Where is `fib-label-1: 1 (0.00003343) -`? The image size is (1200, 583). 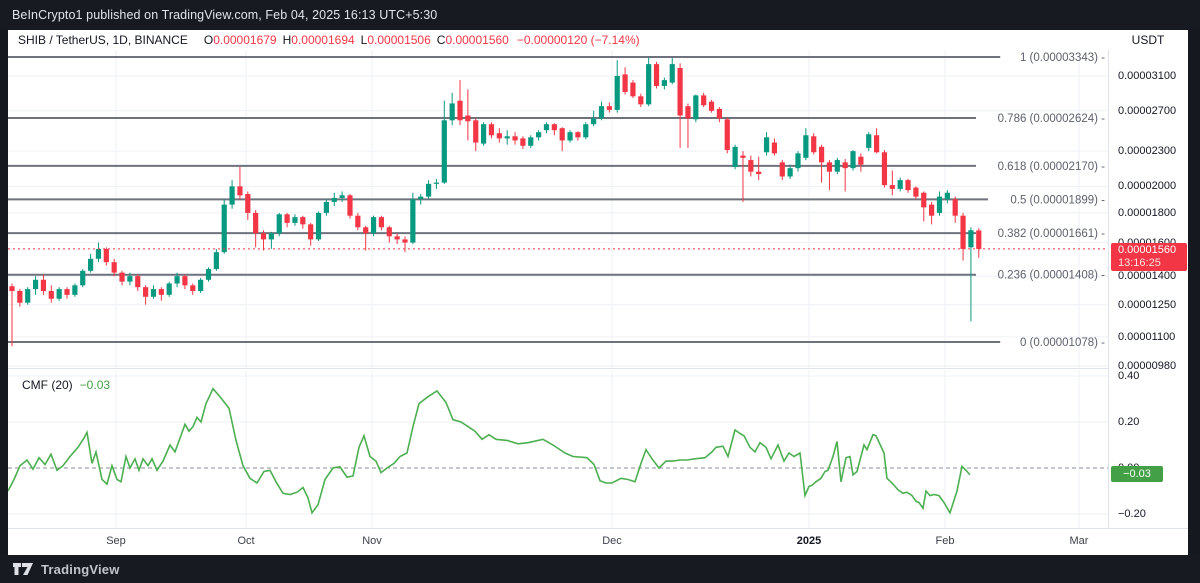
fib-label-1: 1 (0.00003343) - is located at coordinates (1062, 58).